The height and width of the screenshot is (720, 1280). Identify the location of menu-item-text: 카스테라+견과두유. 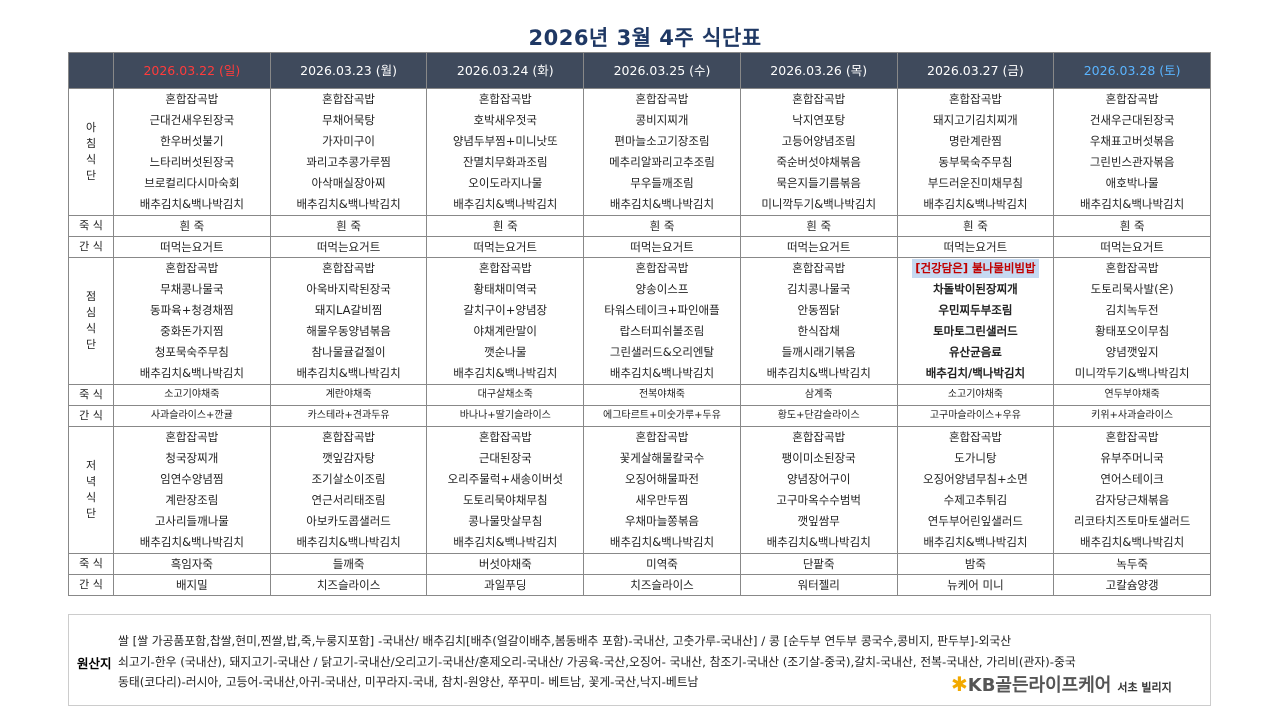
(348, 415).